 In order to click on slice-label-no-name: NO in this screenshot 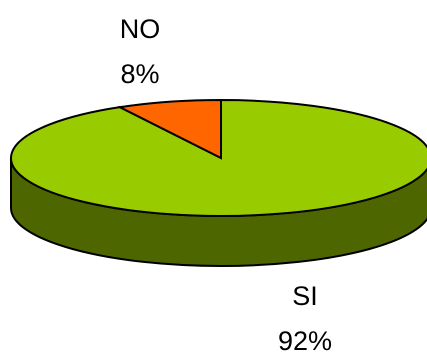, I will do `click(140, 29)`.